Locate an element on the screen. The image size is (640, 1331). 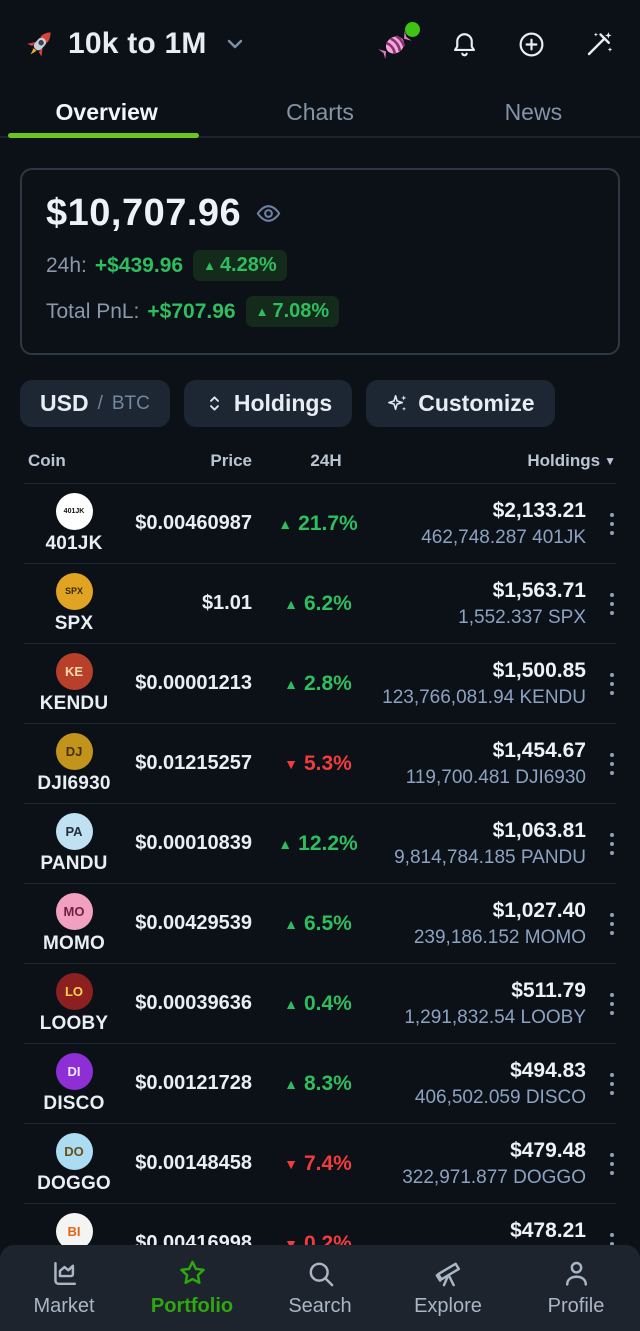
holdings-value: $494.83 is located at coordinates (548, 1070).